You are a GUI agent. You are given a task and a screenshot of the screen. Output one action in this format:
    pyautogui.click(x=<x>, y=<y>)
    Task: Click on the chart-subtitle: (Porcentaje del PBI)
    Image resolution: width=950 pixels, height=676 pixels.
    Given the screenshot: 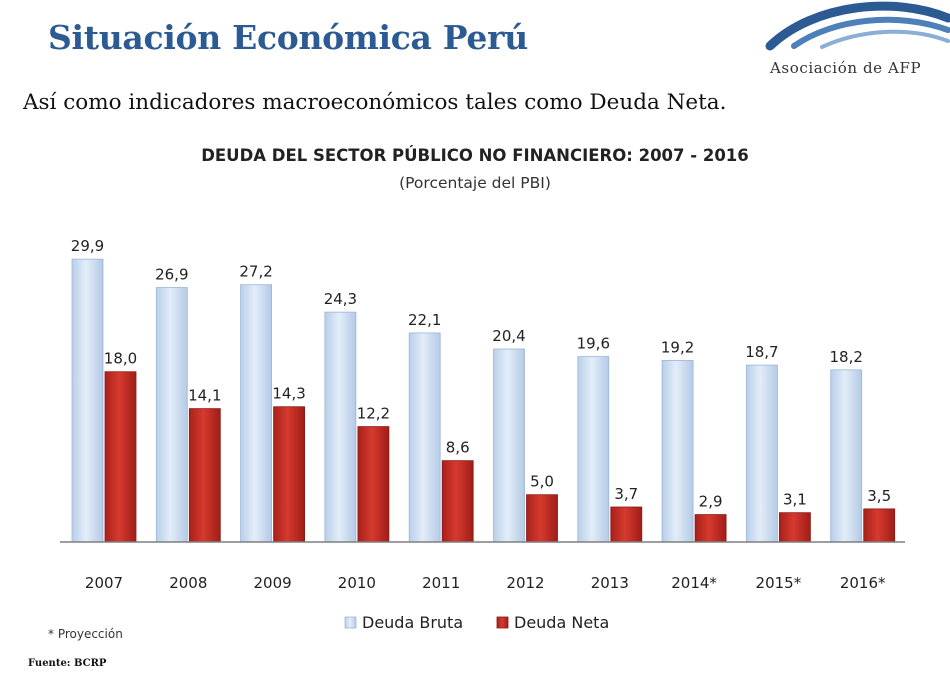 What is the action you would take?
    pyautogui.click(x=475, y=183)
    